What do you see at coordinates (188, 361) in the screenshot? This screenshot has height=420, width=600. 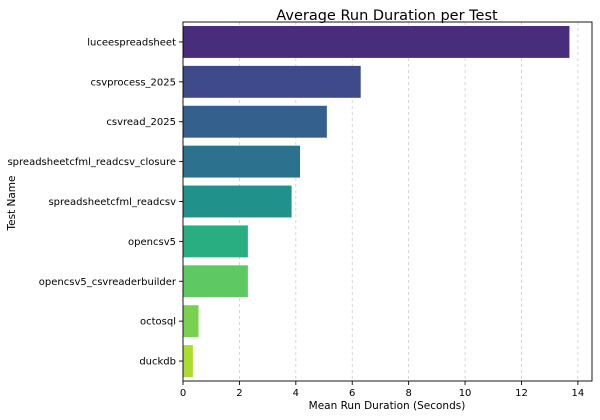 I see `bar-duckdb` at bounding box center [188, 361].